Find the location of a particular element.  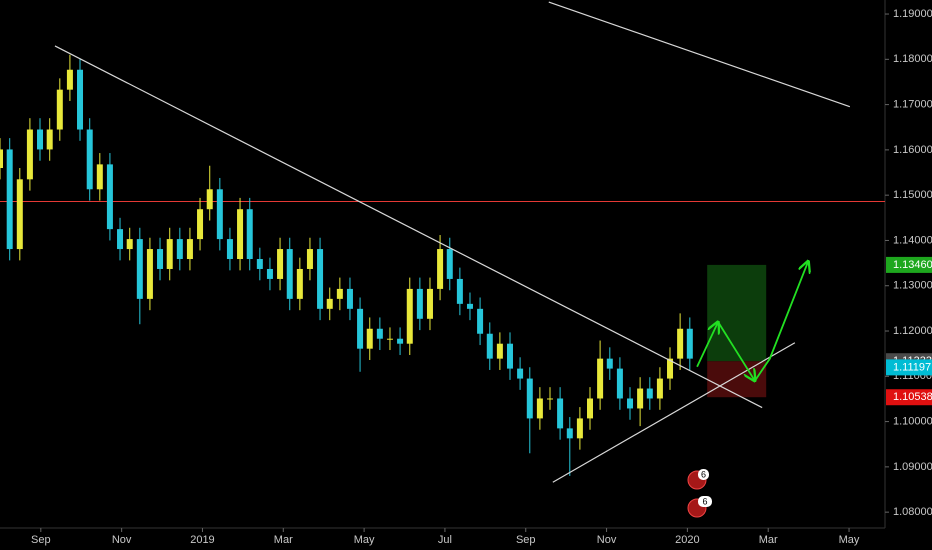

event-badges: 6 6 is located at coordinates (699, 493).